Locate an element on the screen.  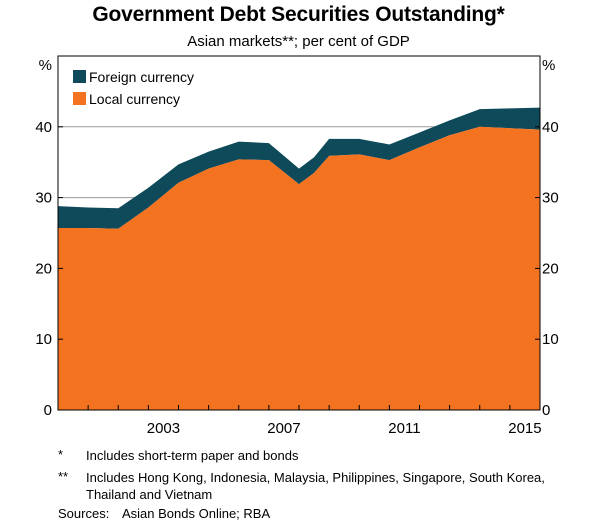
y-tick-right-20: 20 is located at coordinates (550, 268).